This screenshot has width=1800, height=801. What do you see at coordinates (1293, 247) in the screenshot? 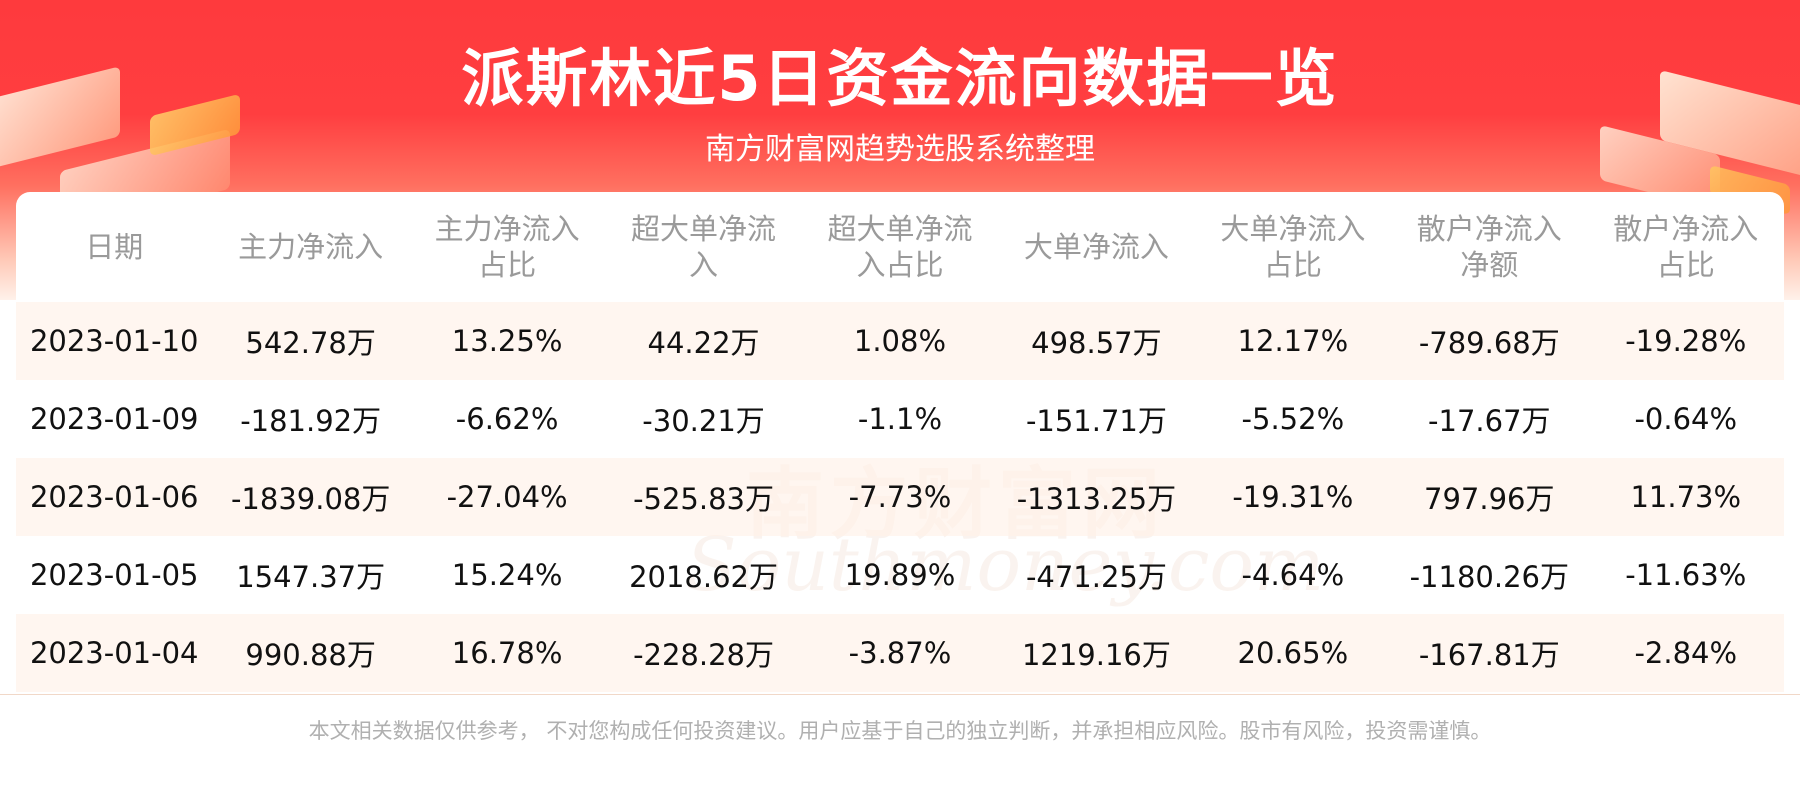
I see `column-header: 大单净流入 占比` at bounding box center [1293, 247].